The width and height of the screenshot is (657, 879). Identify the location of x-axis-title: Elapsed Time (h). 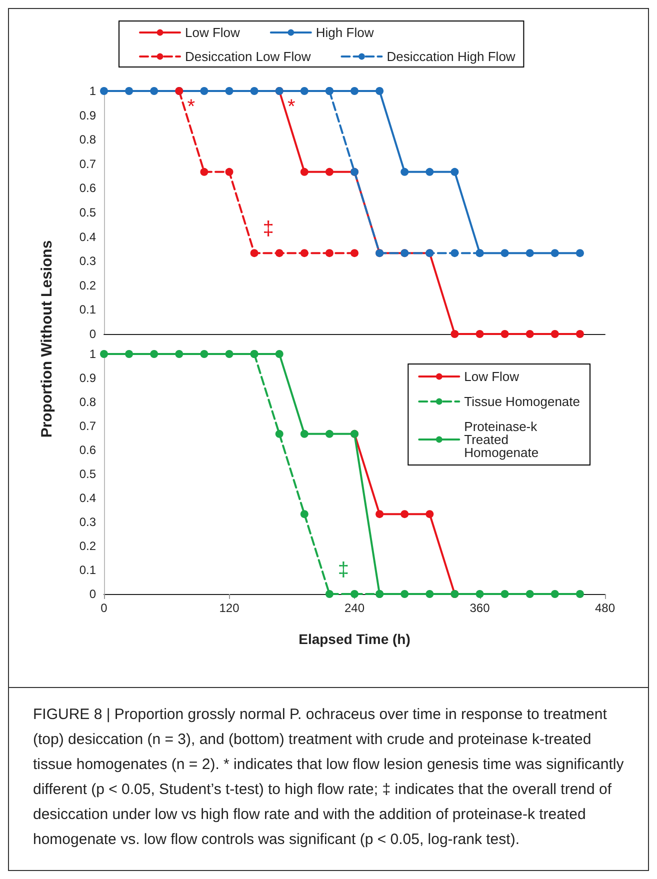
(354, 639).